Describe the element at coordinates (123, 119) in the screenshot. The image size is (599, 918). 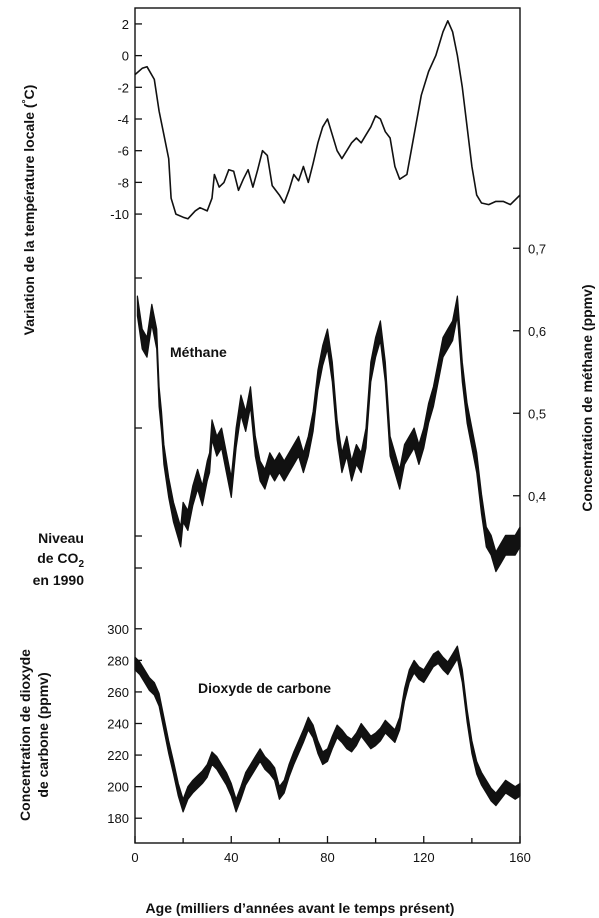
I see `temperature-tick-label: -4` at that location.